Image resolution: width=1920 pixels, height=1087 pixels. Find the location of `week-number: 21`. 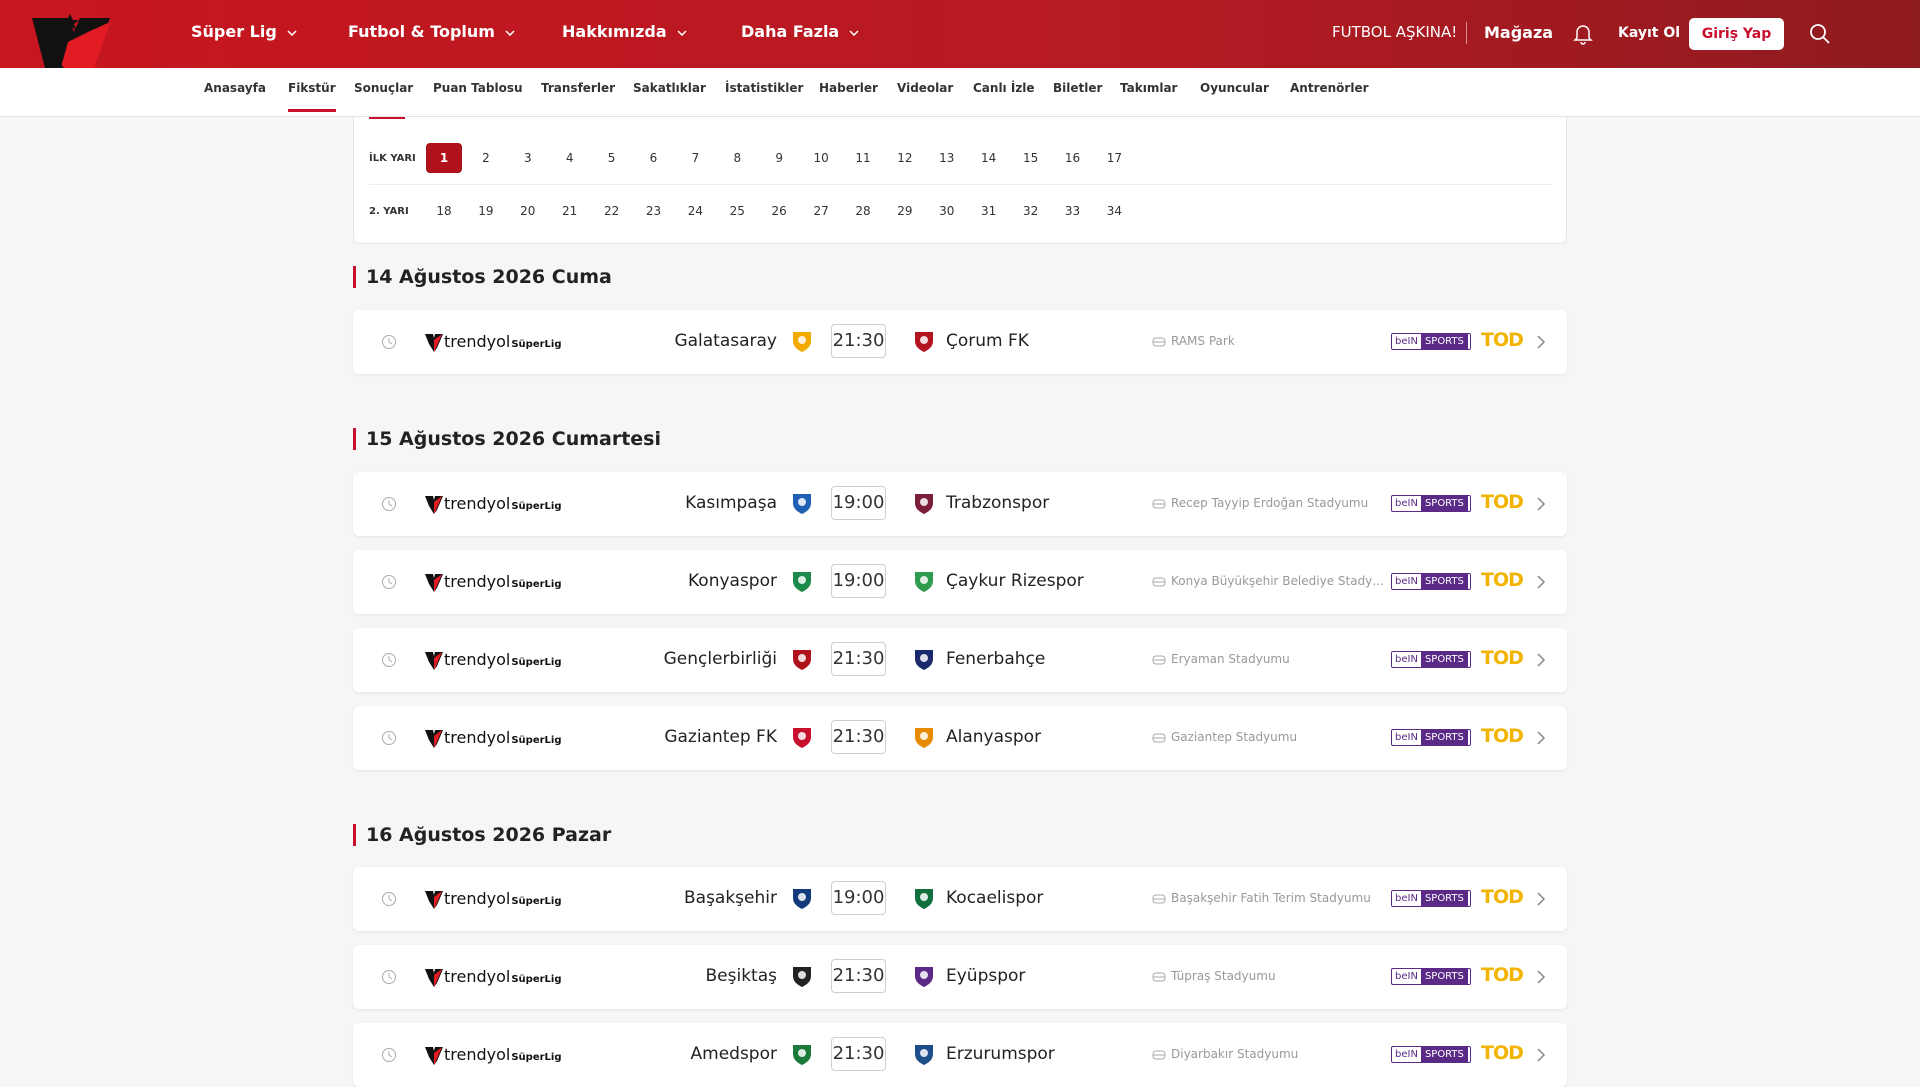

week-number: 21 is located at coordinates (570, 211).